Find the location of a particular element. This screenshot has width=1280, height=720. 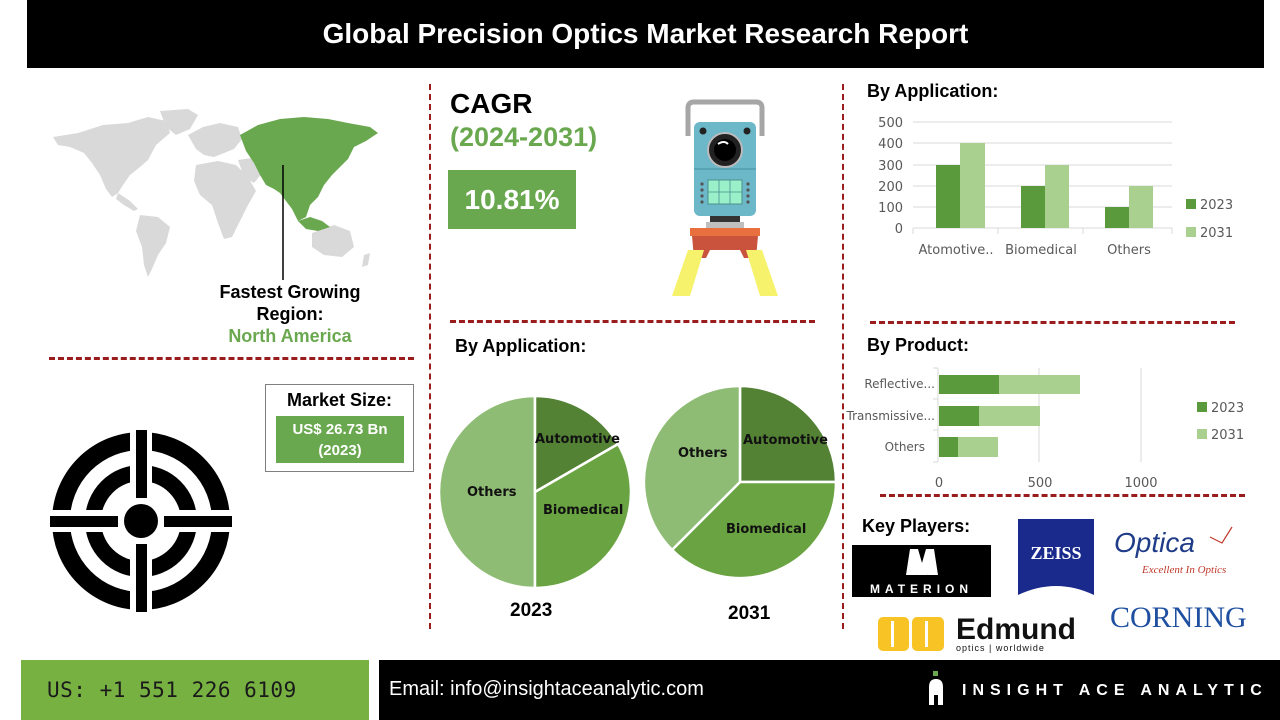

logo-edmund: Edmund optics | worldwide is located at coordinates (983, 633).